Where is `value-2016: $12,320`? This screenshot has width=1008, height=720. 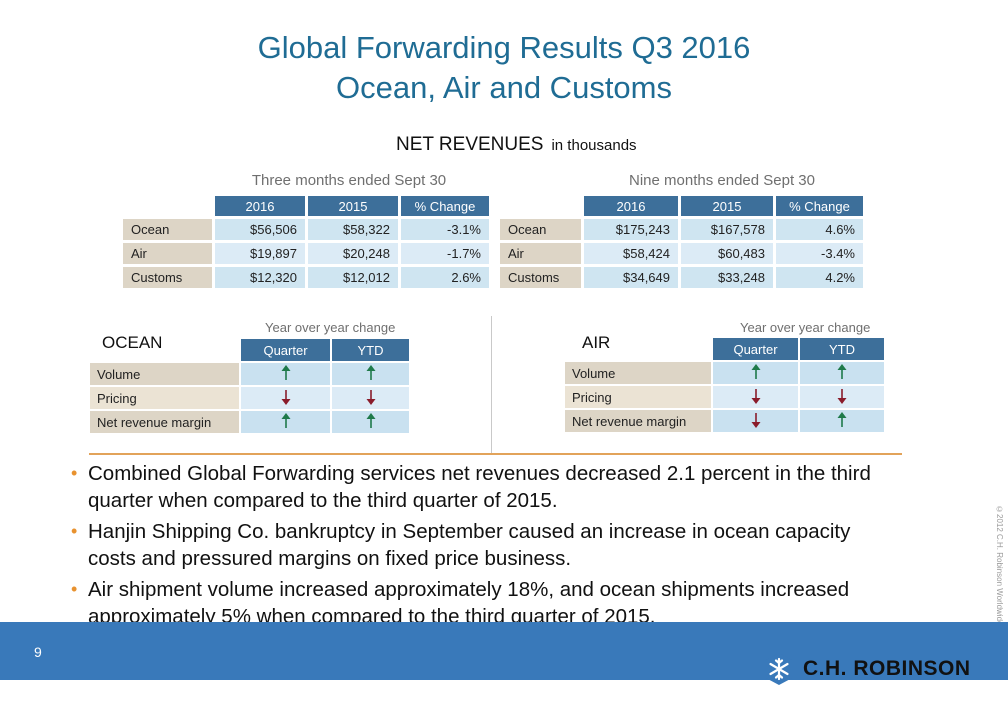 value-2016: $12,320 is located at coordinates (260, 277).